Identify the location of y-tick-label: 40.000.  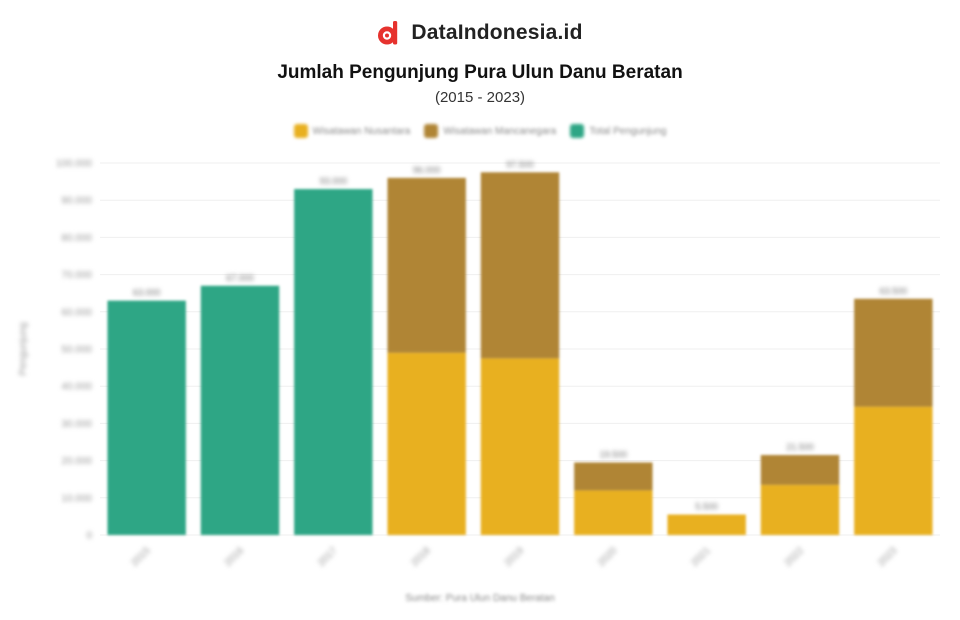
(76, 387).